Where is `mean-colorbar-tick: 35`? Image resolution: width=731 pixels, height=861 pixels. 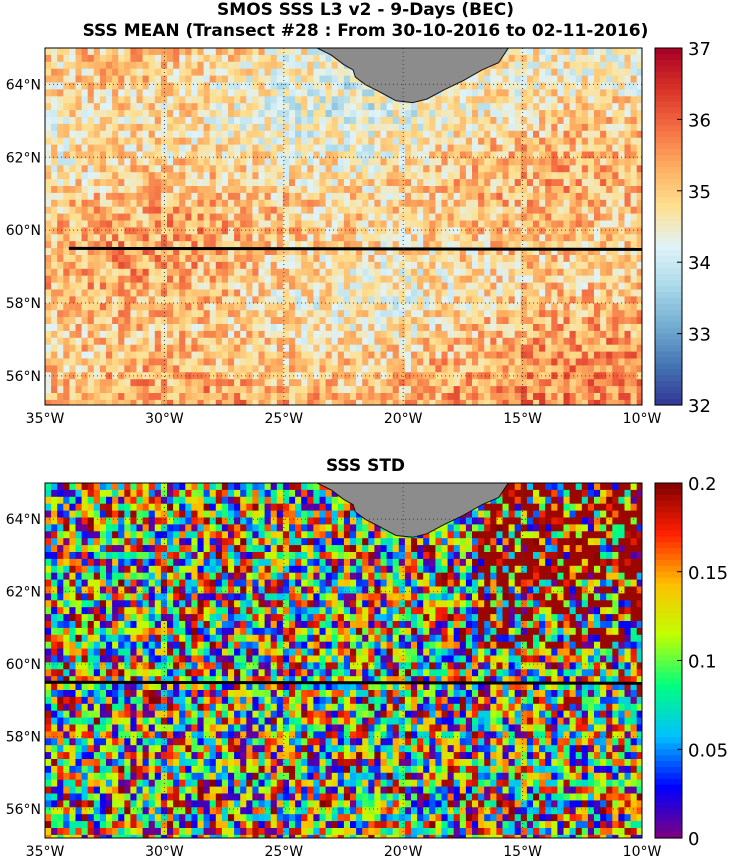 mean-colorbar-tick: 35 is located at coordinates (699, 192).